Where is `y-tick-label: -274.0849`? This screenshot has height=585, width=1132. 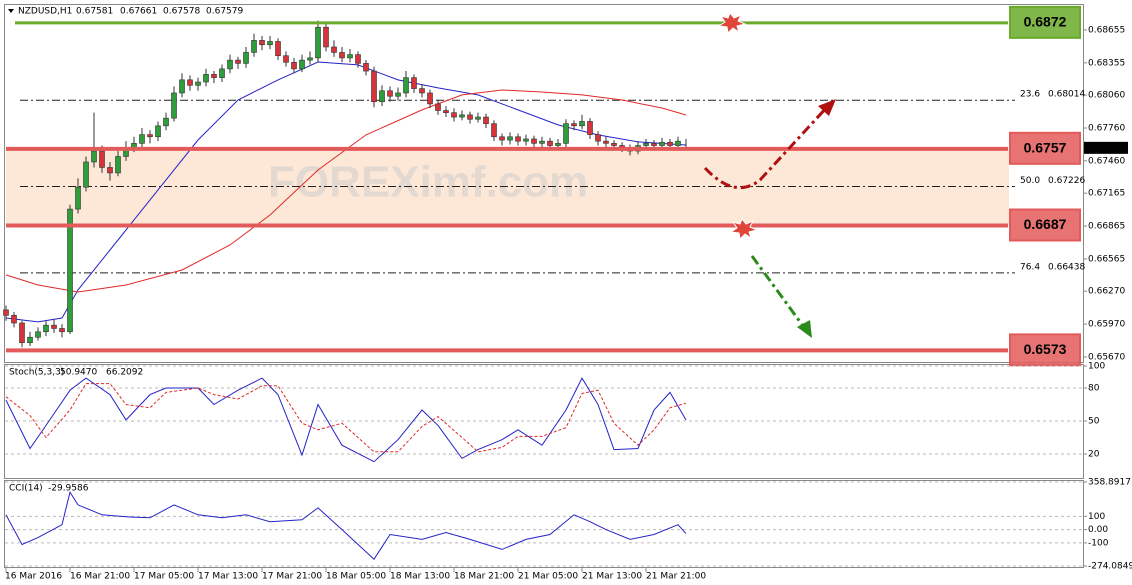
y-tick-label: -274.0849 is located at coordinates (1110, 567).